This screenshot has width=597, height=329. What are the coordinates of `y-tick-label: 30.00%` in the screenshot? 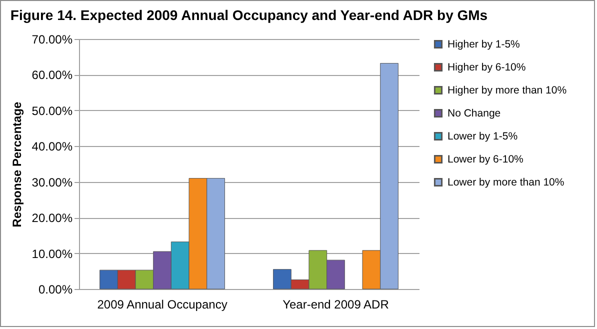 It's located at (52, 182).